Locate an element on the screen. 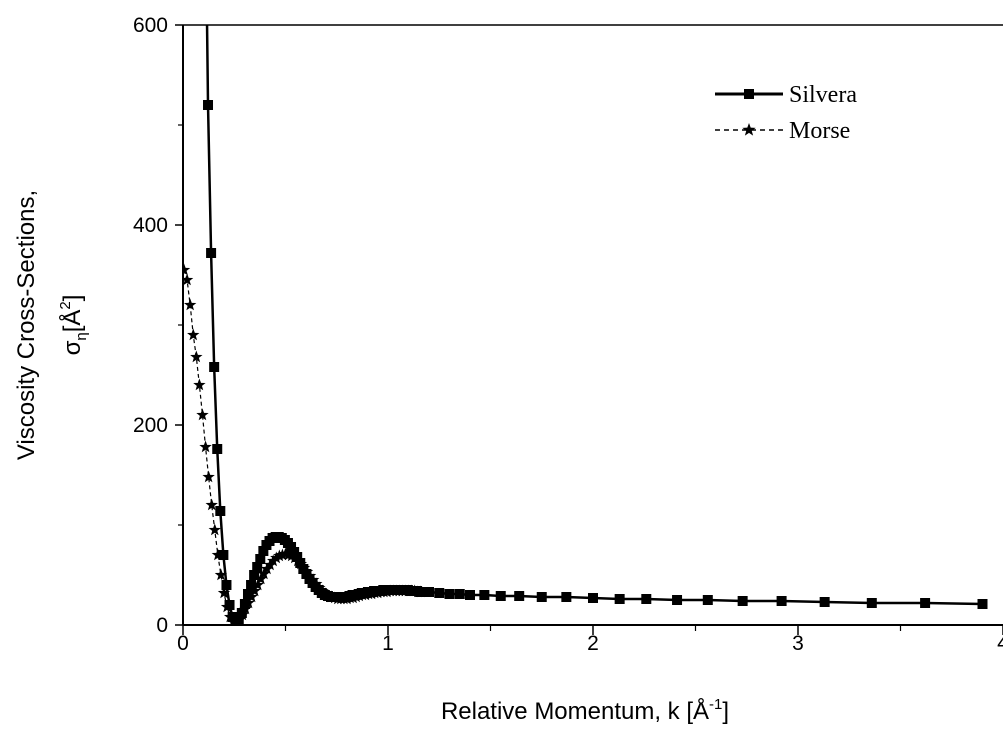  y-tick-label: 400 is located at coordinates (150, 225).